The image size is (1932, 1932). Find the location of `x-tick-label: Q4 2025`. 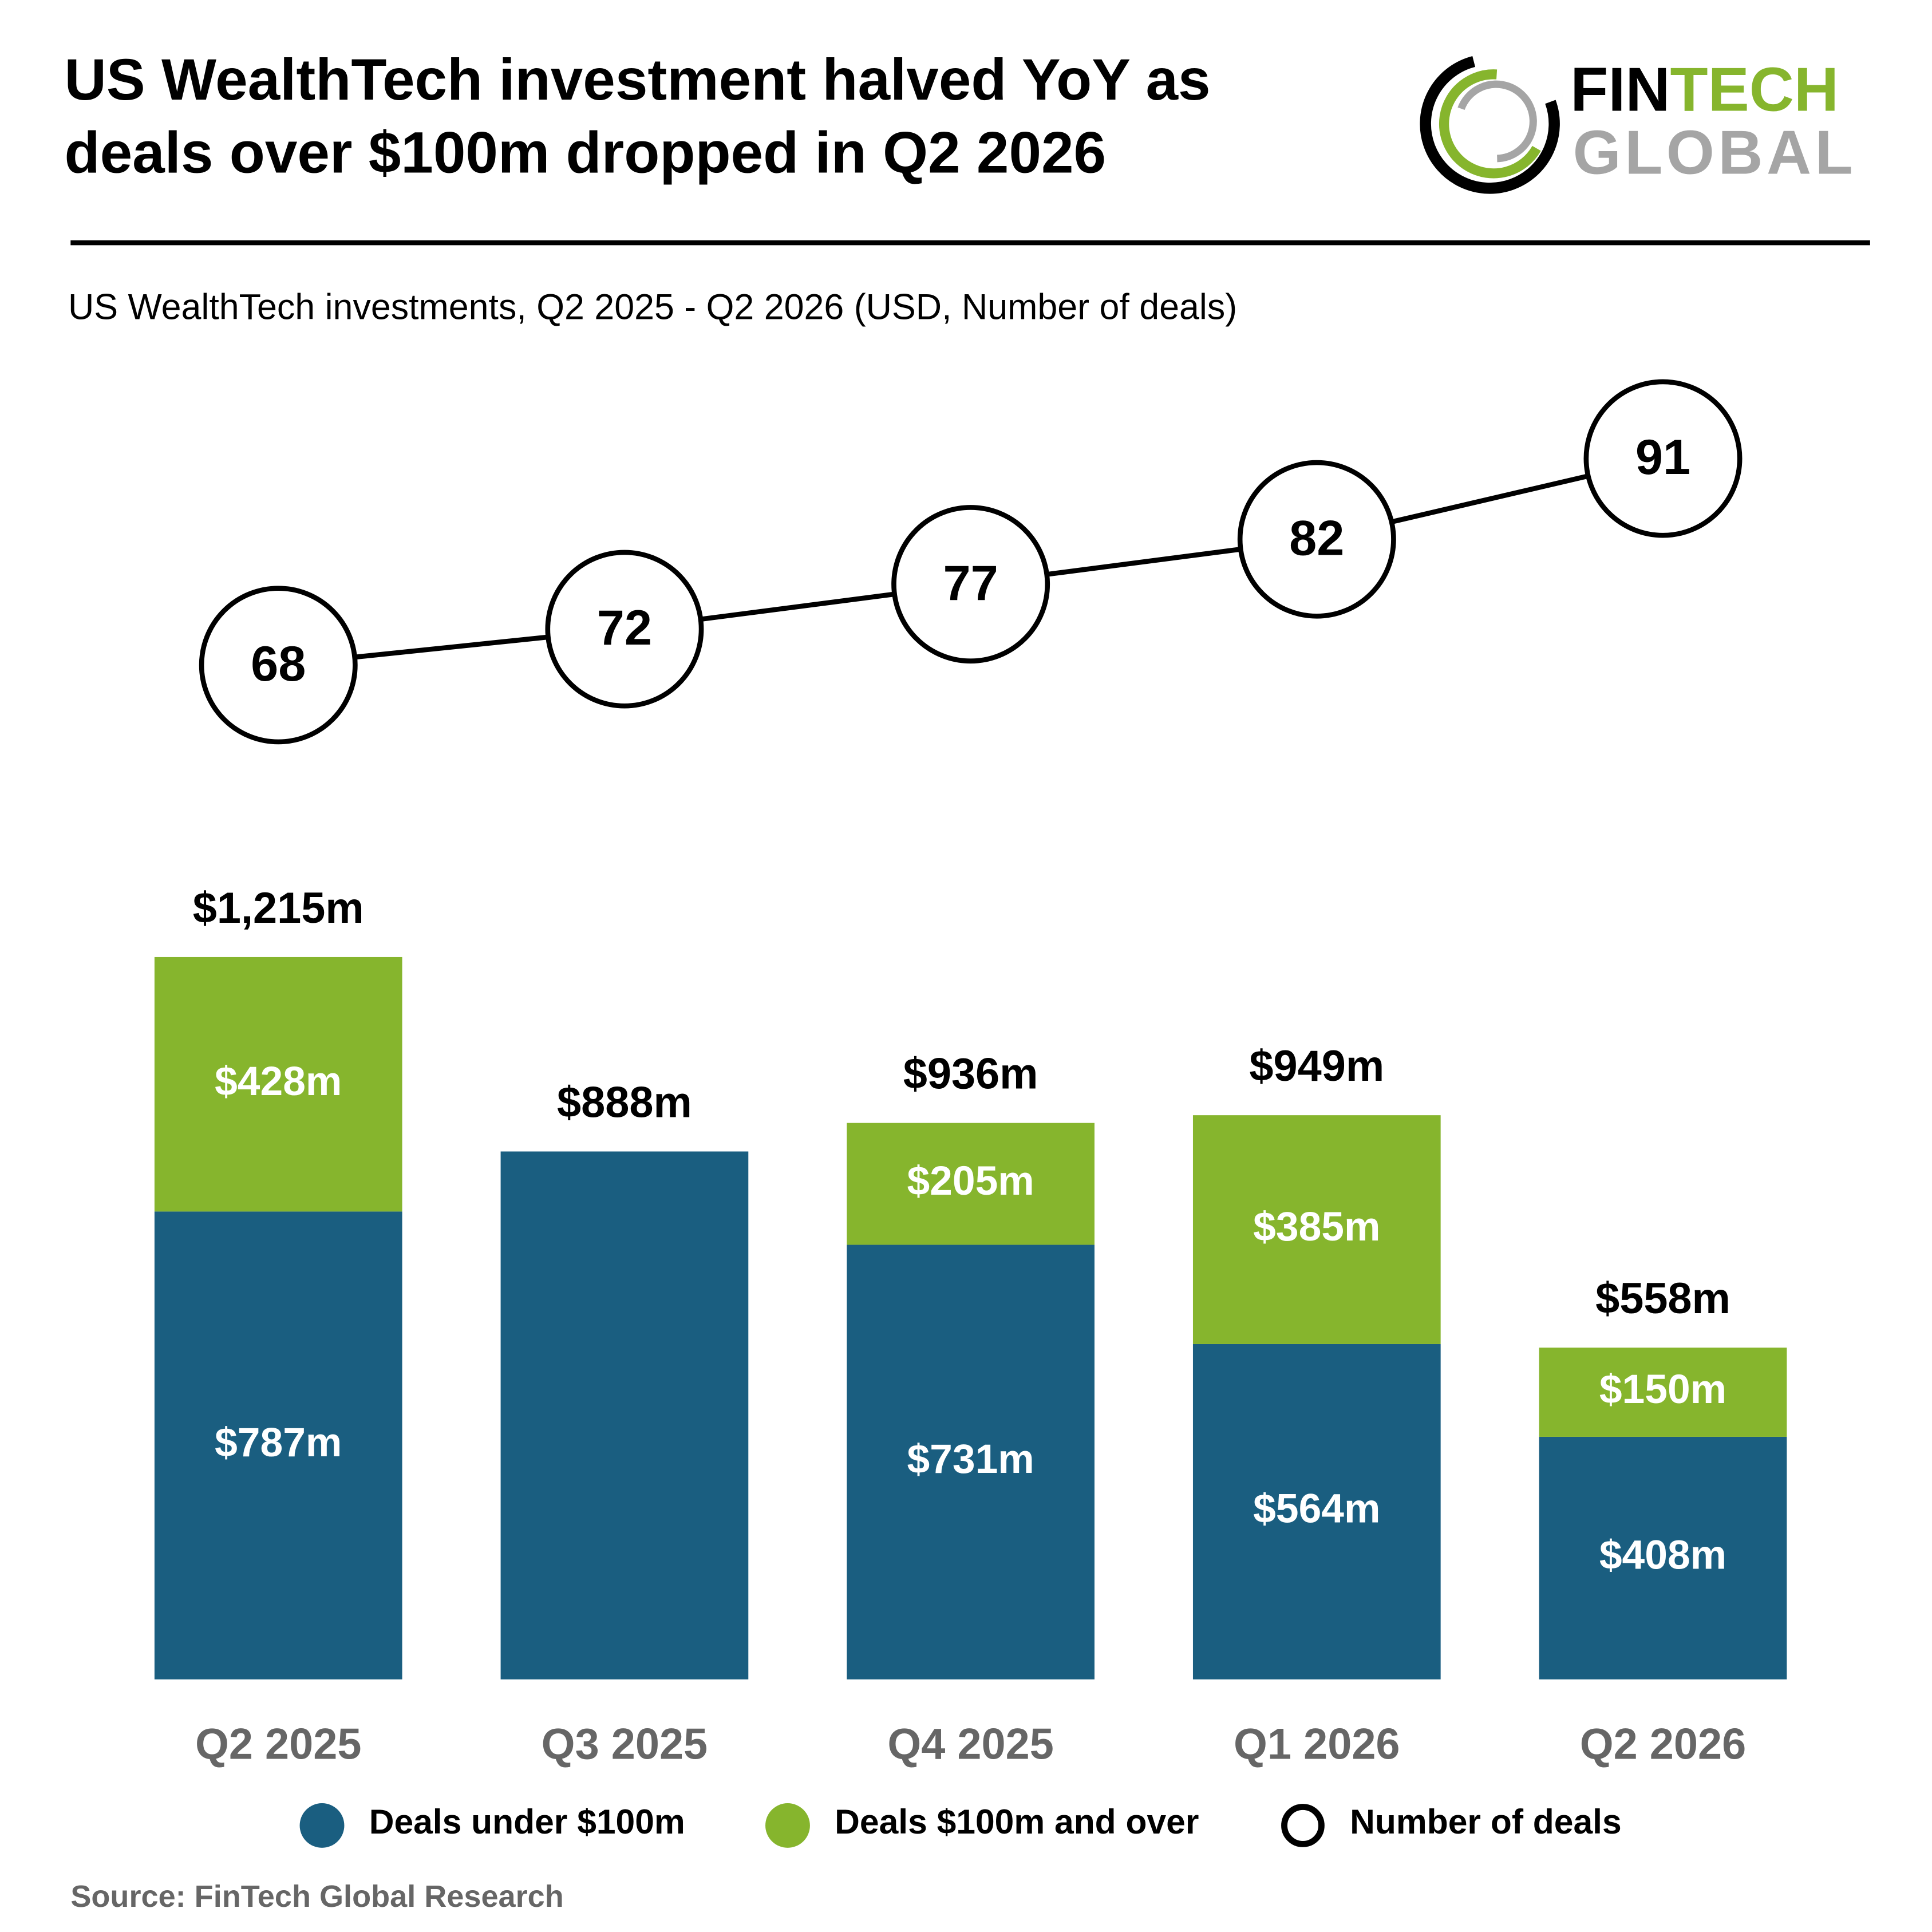

x-tick-label: Q4 2025 is located at coordinates (970, 1744).